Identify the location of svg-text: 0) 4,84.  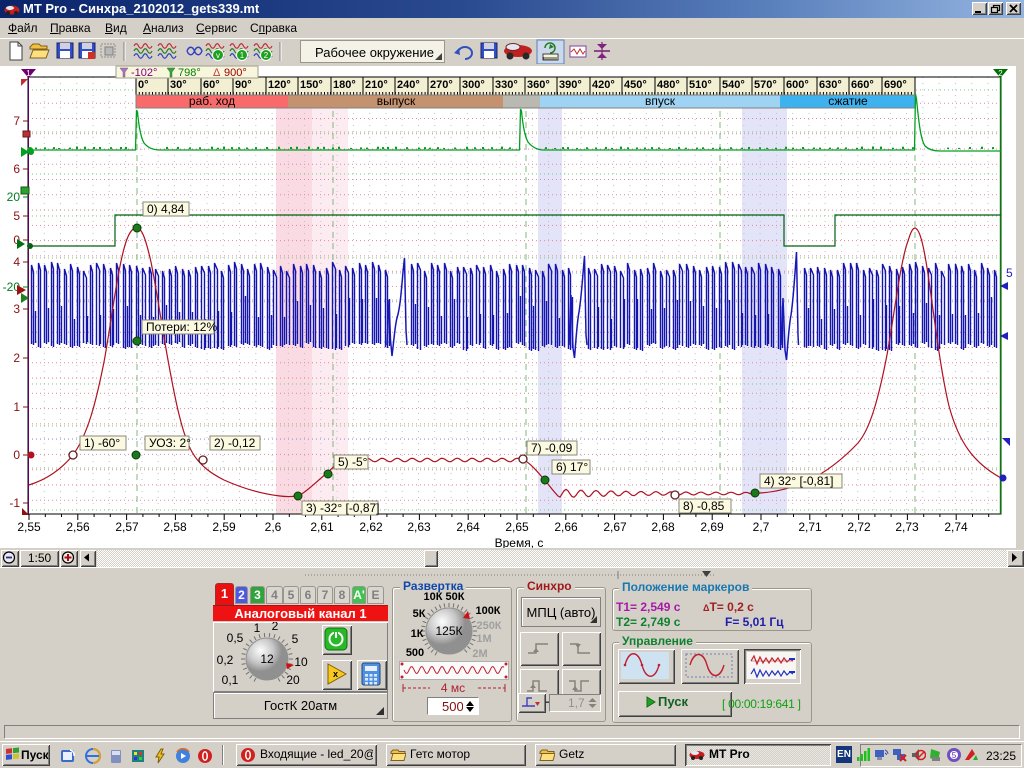
(166, 209).